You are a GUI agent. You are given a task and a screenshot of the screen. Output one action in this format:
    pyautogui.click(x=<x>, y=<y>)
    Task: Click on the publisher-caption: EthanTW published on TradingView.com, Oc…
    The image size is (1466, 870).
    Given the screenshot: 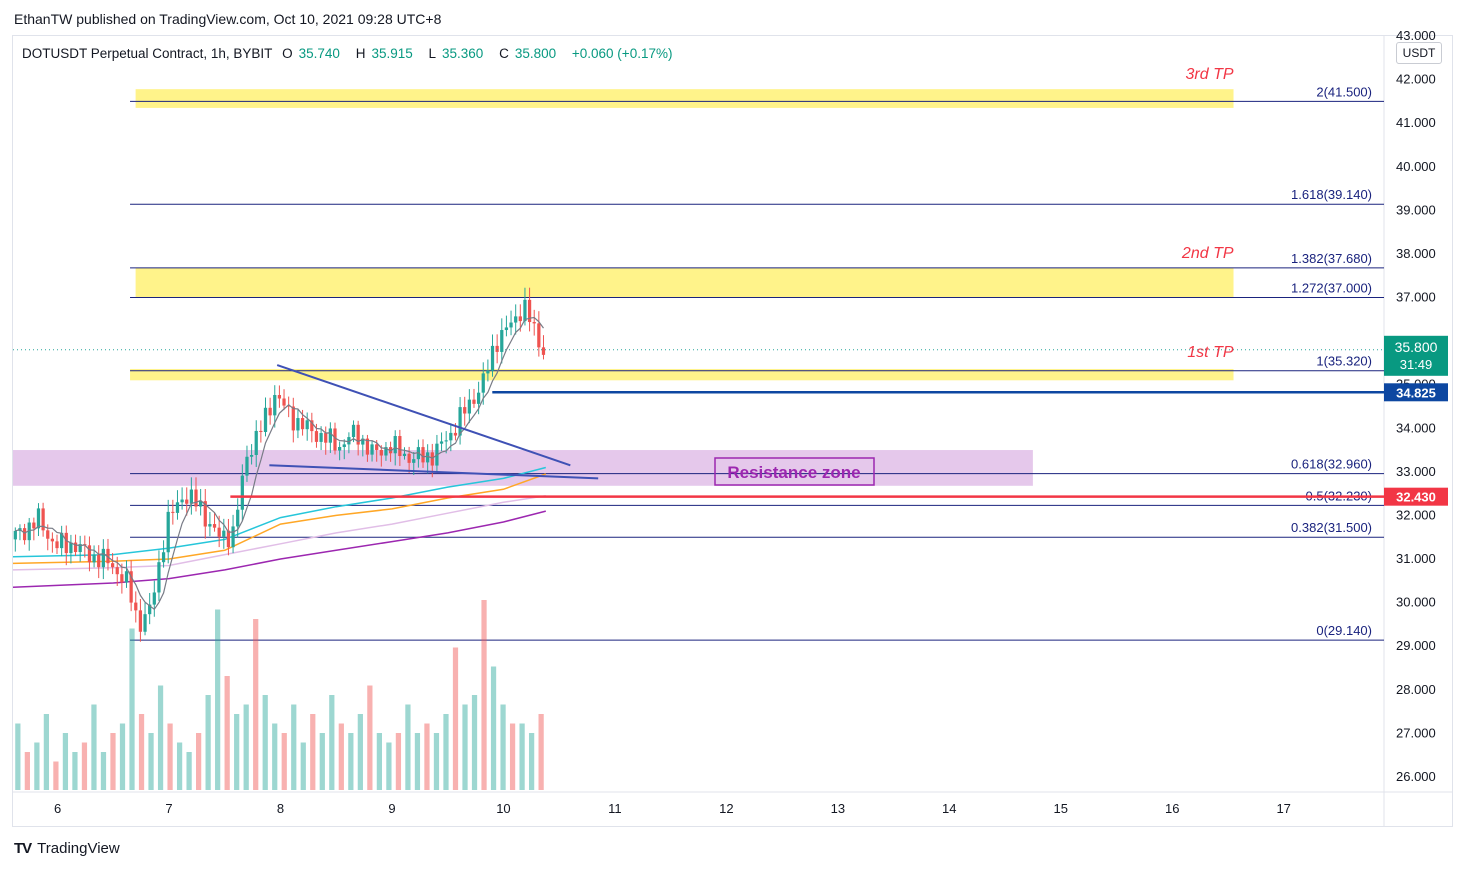 What is the action you would take?
    pyautogui.click(x=228, y=19)
    